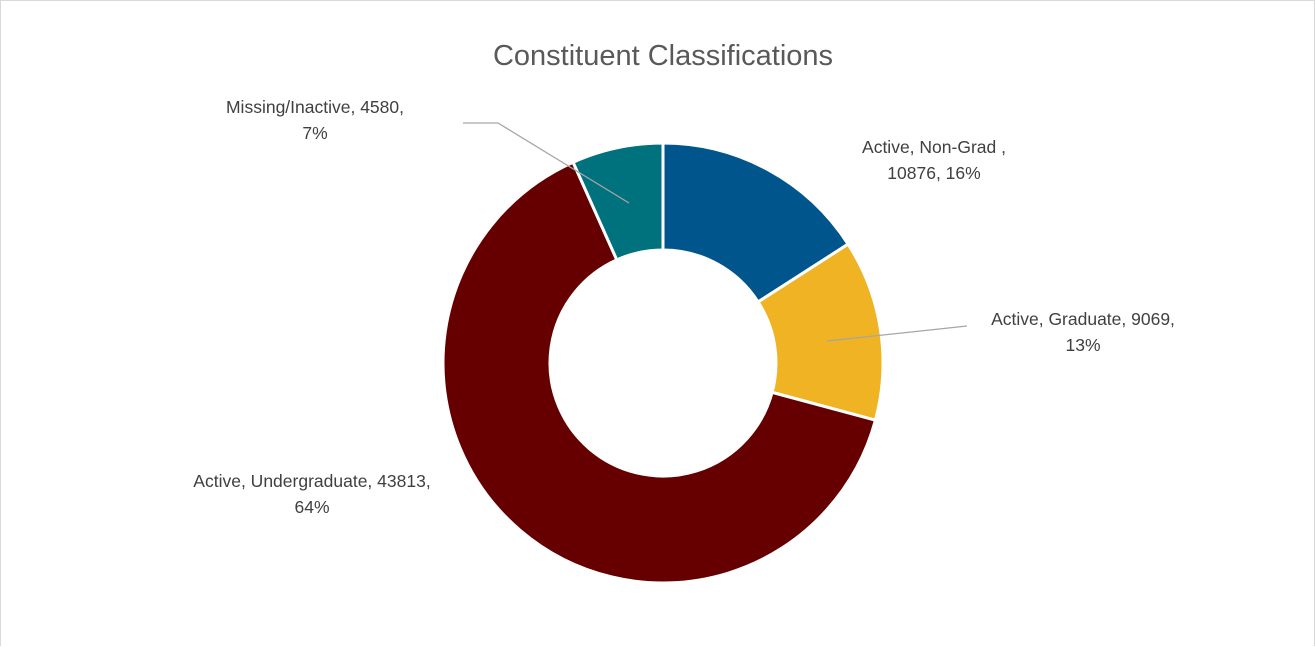 The image size is (1315, 647). Describe the element at coordinates (933, 173) in the screenshot. I see `data-label-line: 10876, 16%` at that location.